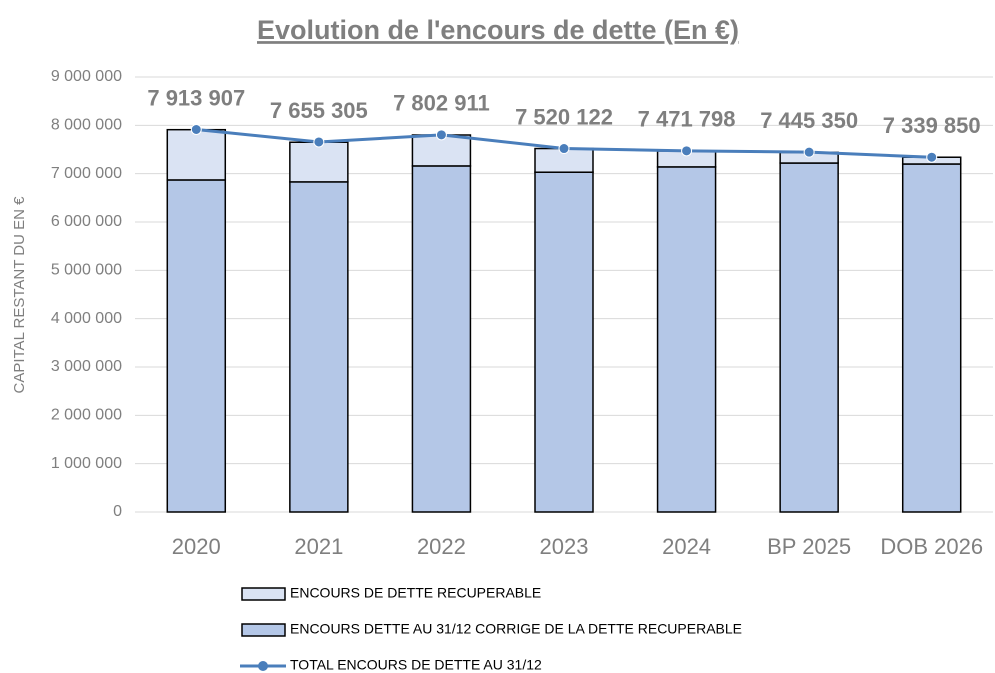 The height and width of the screenshot is (673, 995). What do you see at coordinates (318, 546) in the screenshot?
I see `x-tick-label: 2021` at bounding box center [318, 546].